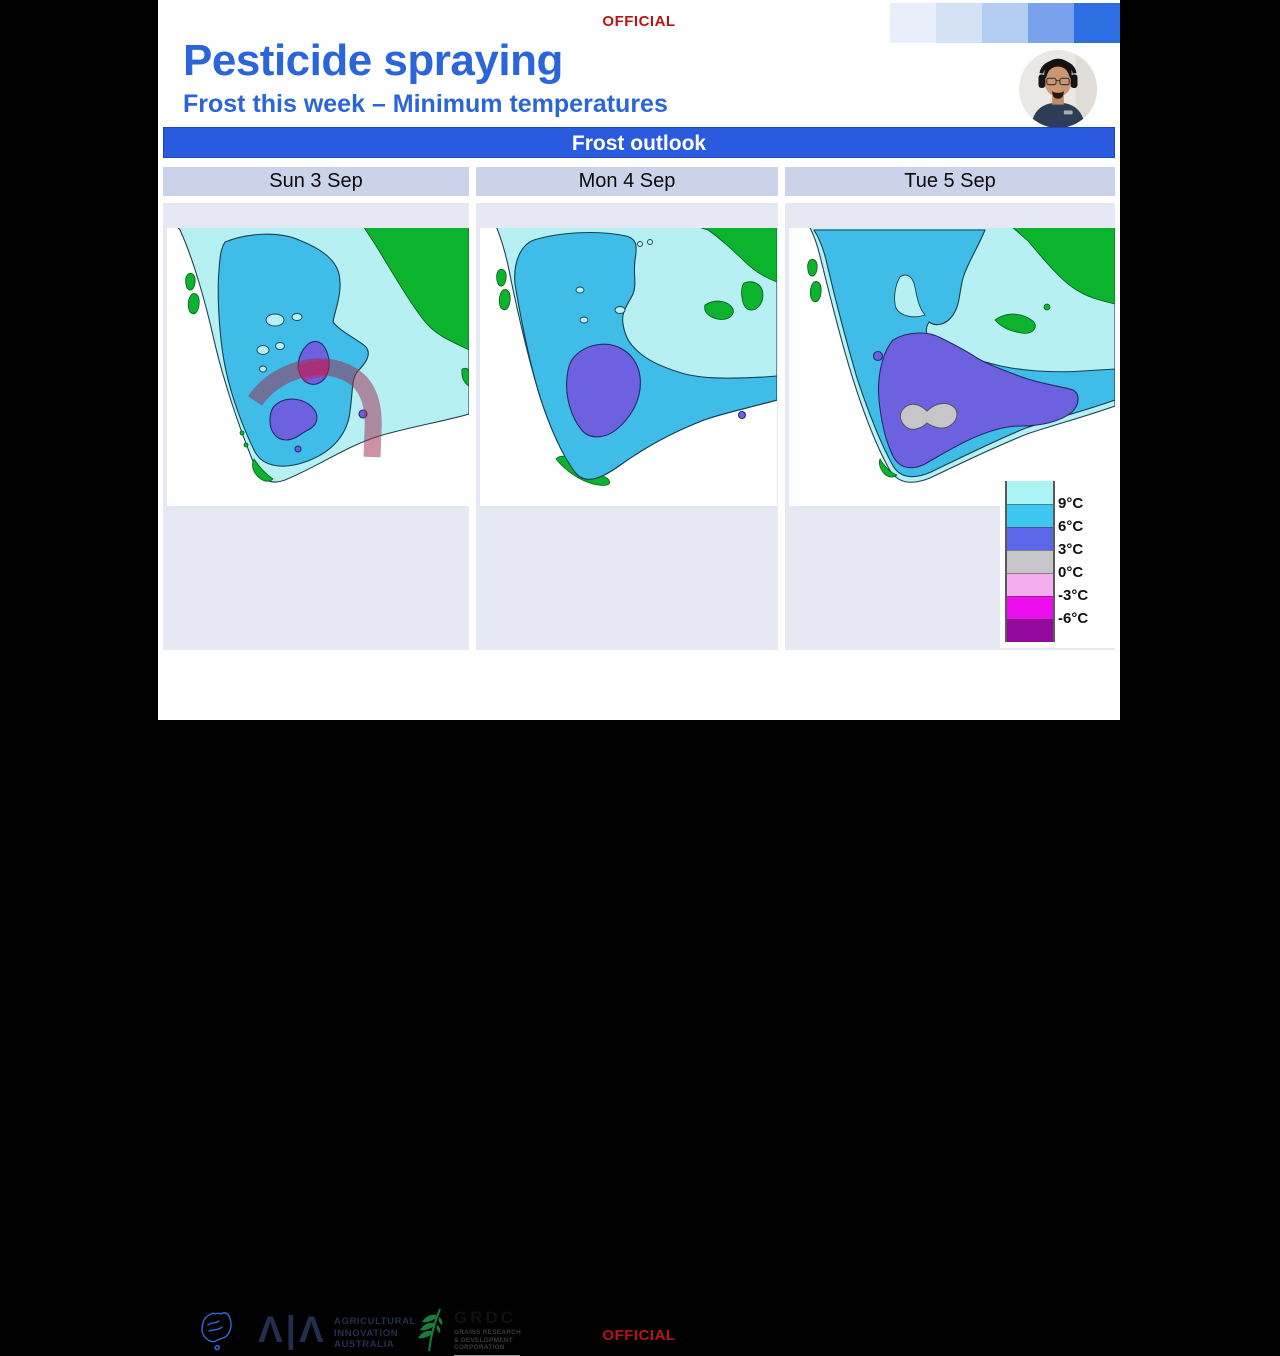  Describe the element at coordinates (627, 181) in the screenshot. I see `day-header-mon: Mon 4 Sep` at that location.